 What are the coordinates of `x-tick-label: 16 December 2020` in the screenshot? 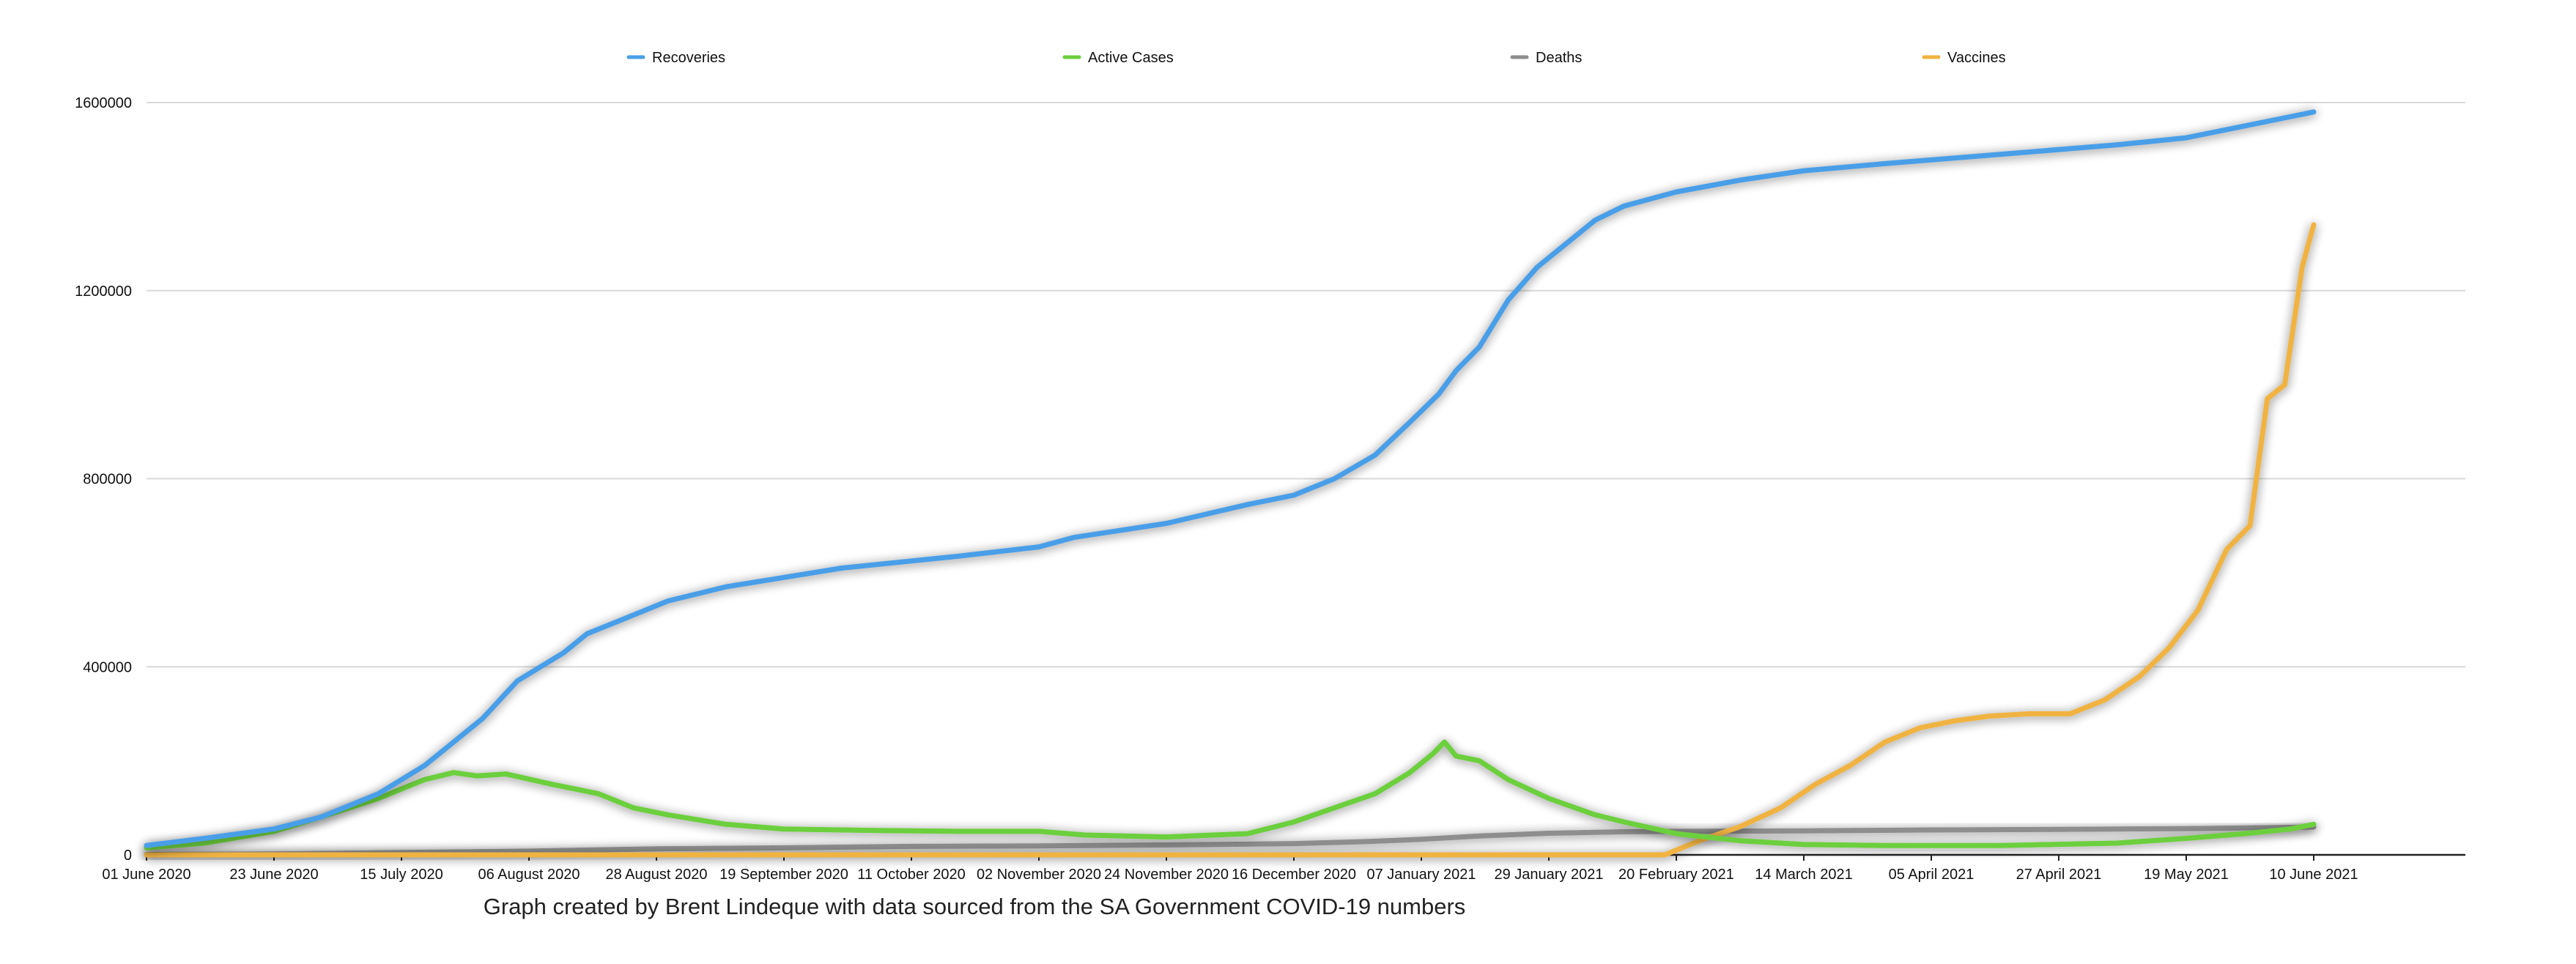 It's located at (1294, 875).